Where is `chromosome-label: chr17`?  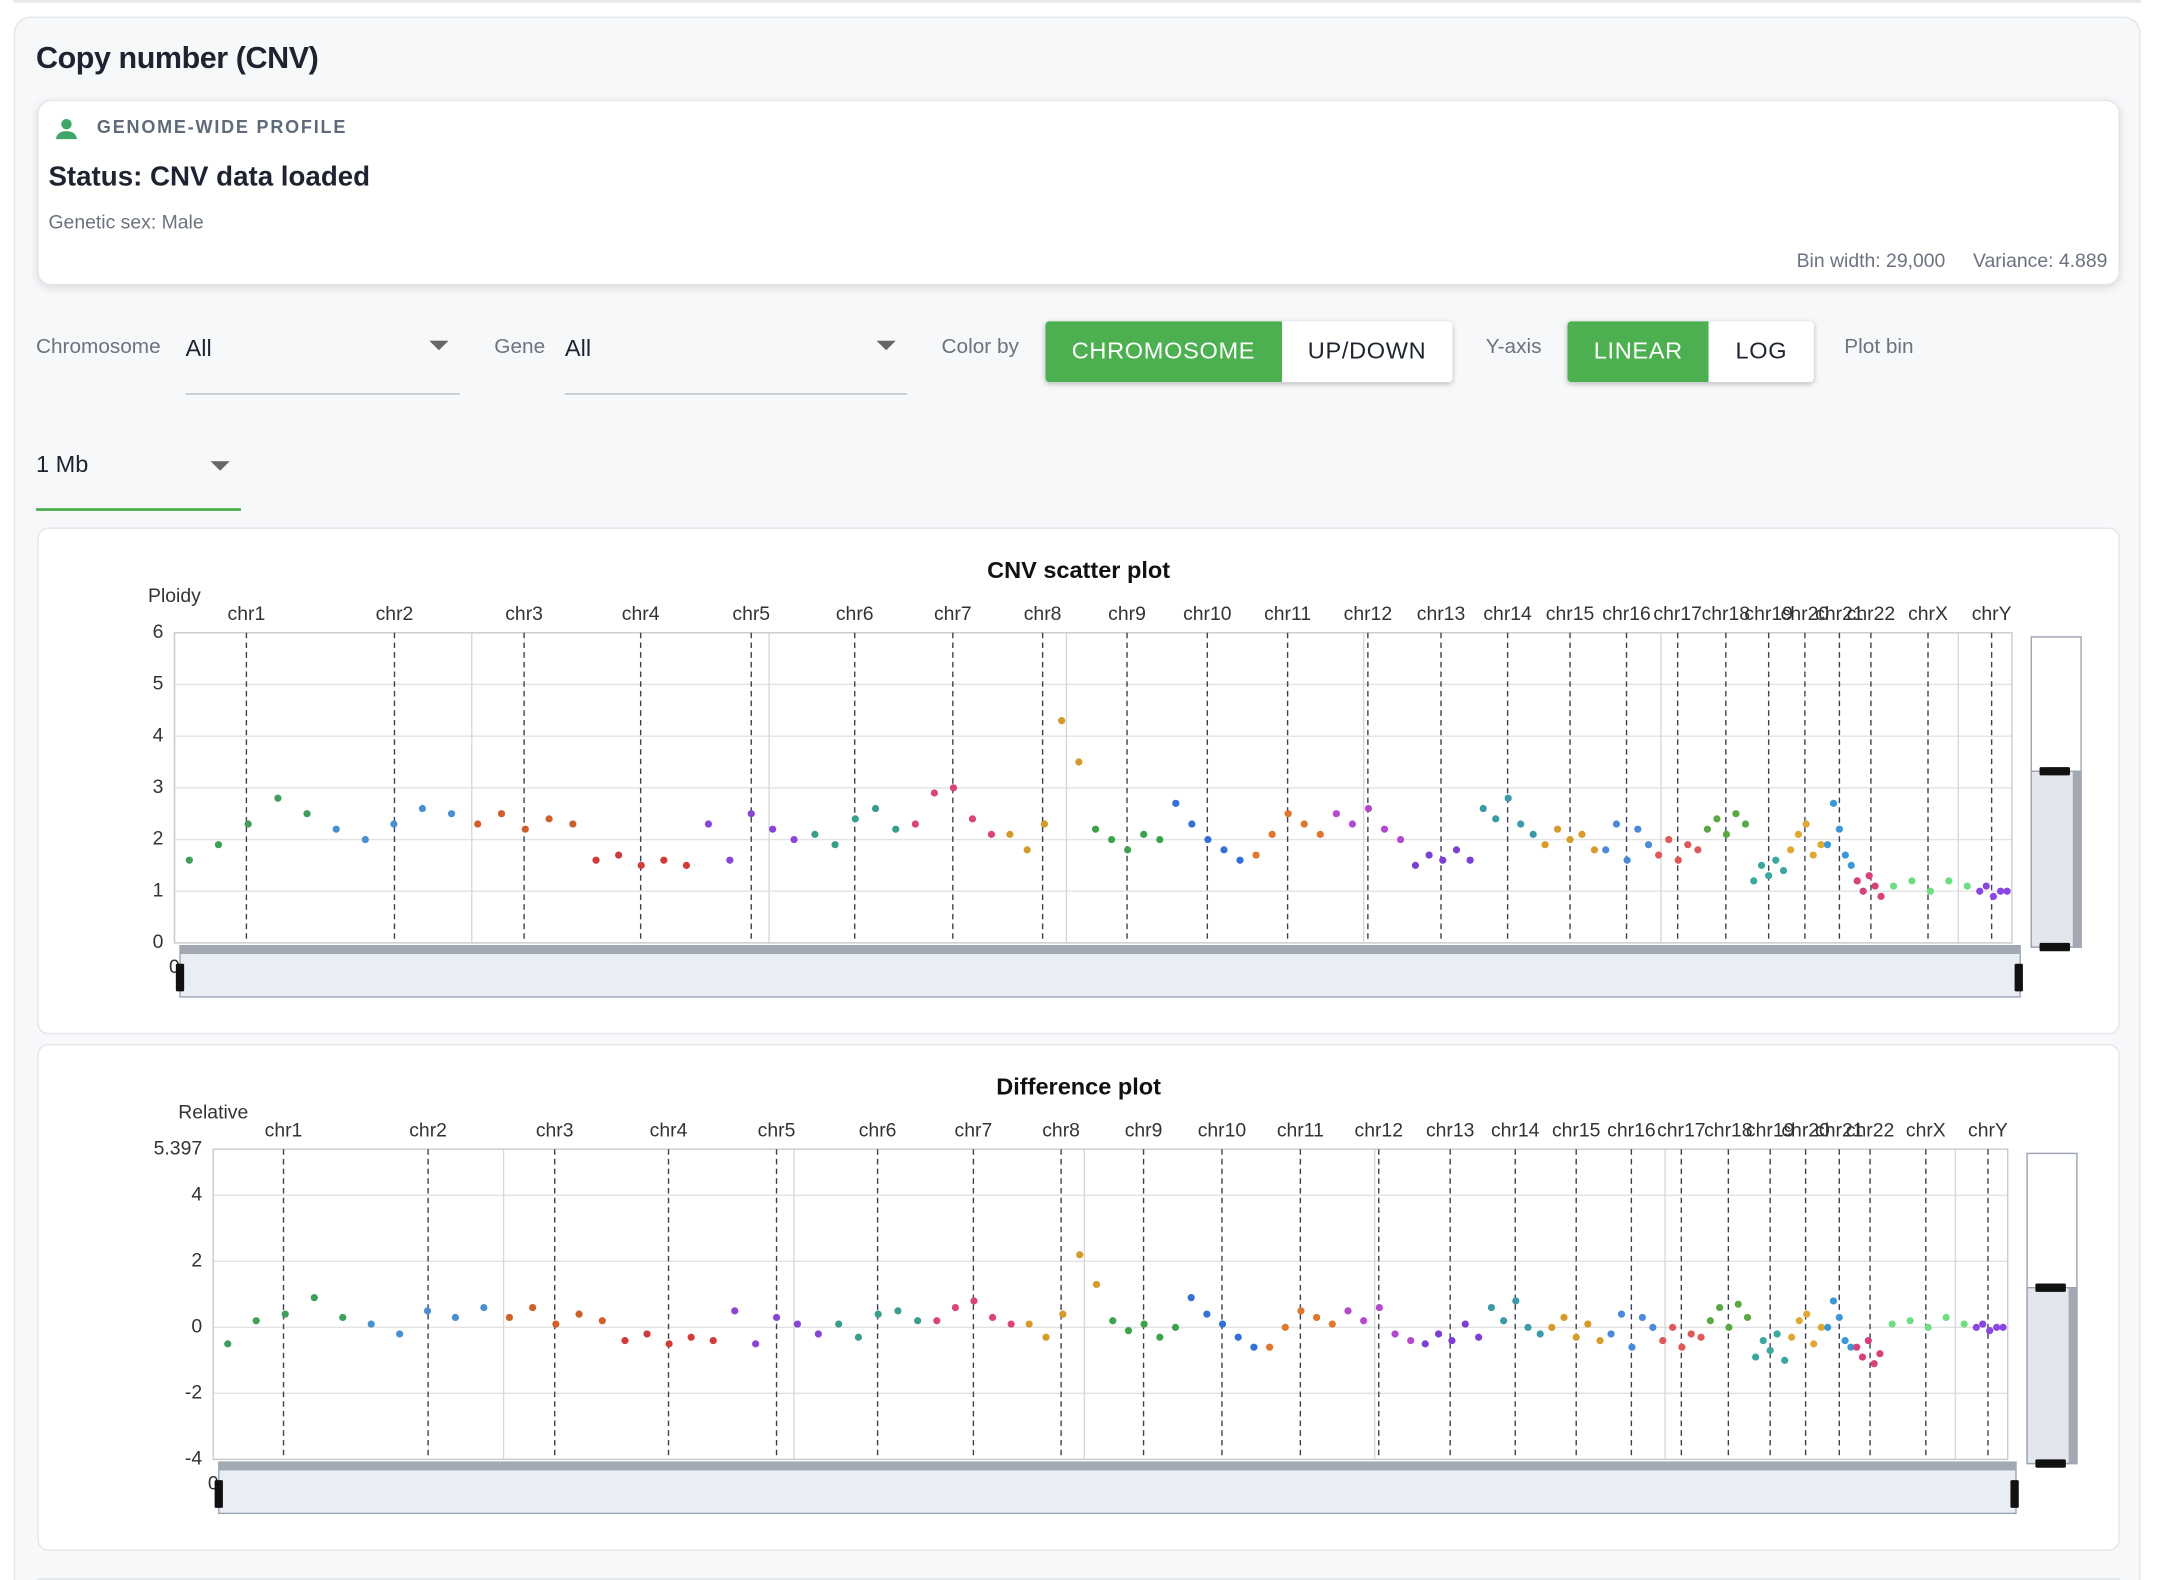 chromosome-label: chr17 is located at coordinates (1681, 1130).